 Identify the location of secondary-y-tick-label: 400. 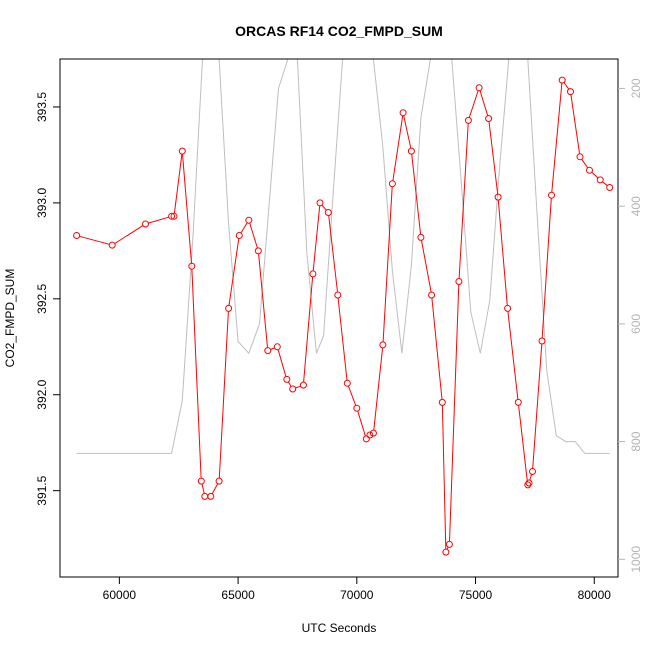
(636, 206).